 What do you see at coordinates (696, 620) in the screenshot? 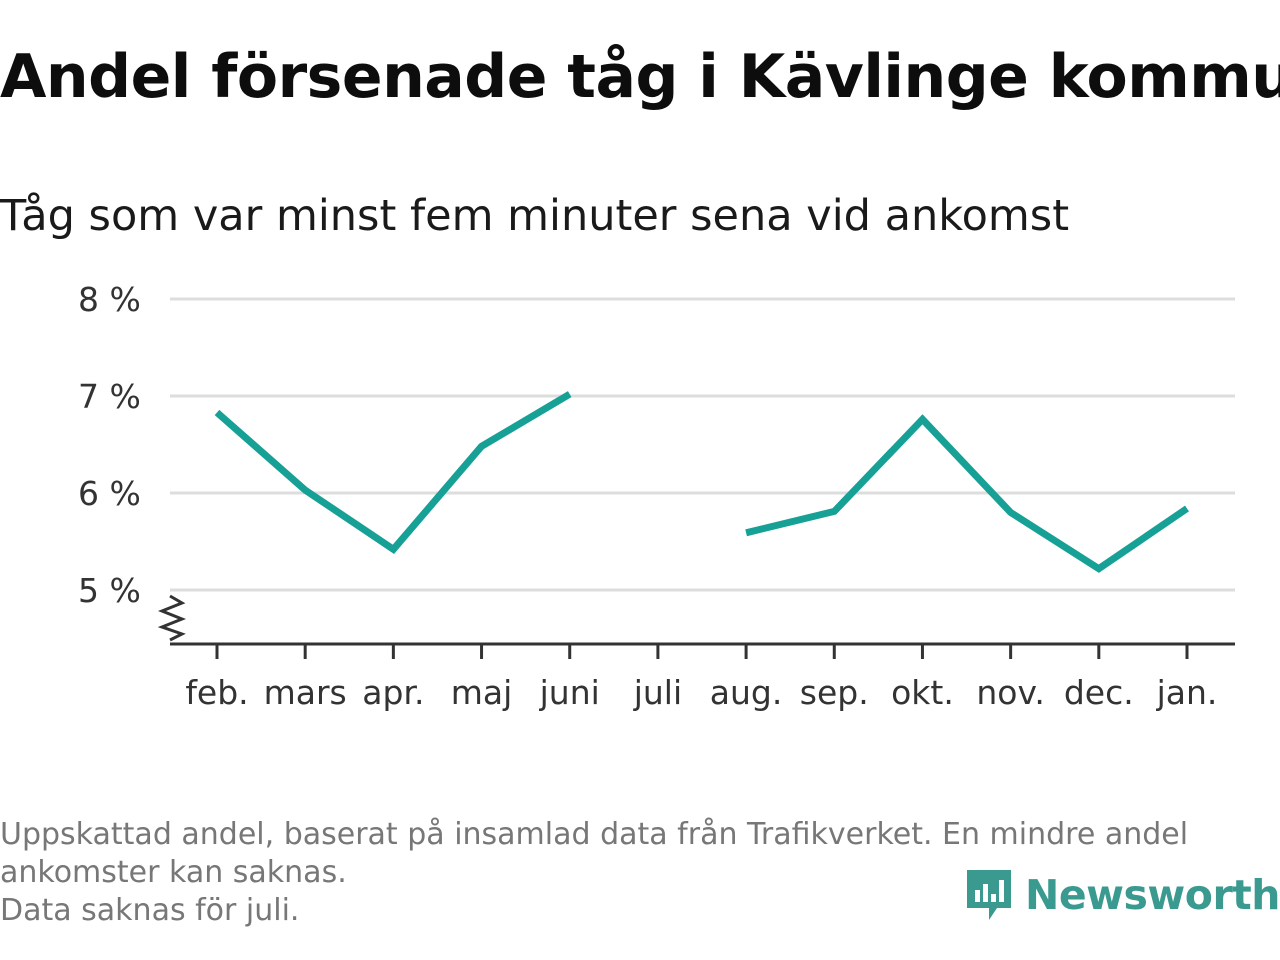
I see `x-axis` at bounding box center [696, 620].